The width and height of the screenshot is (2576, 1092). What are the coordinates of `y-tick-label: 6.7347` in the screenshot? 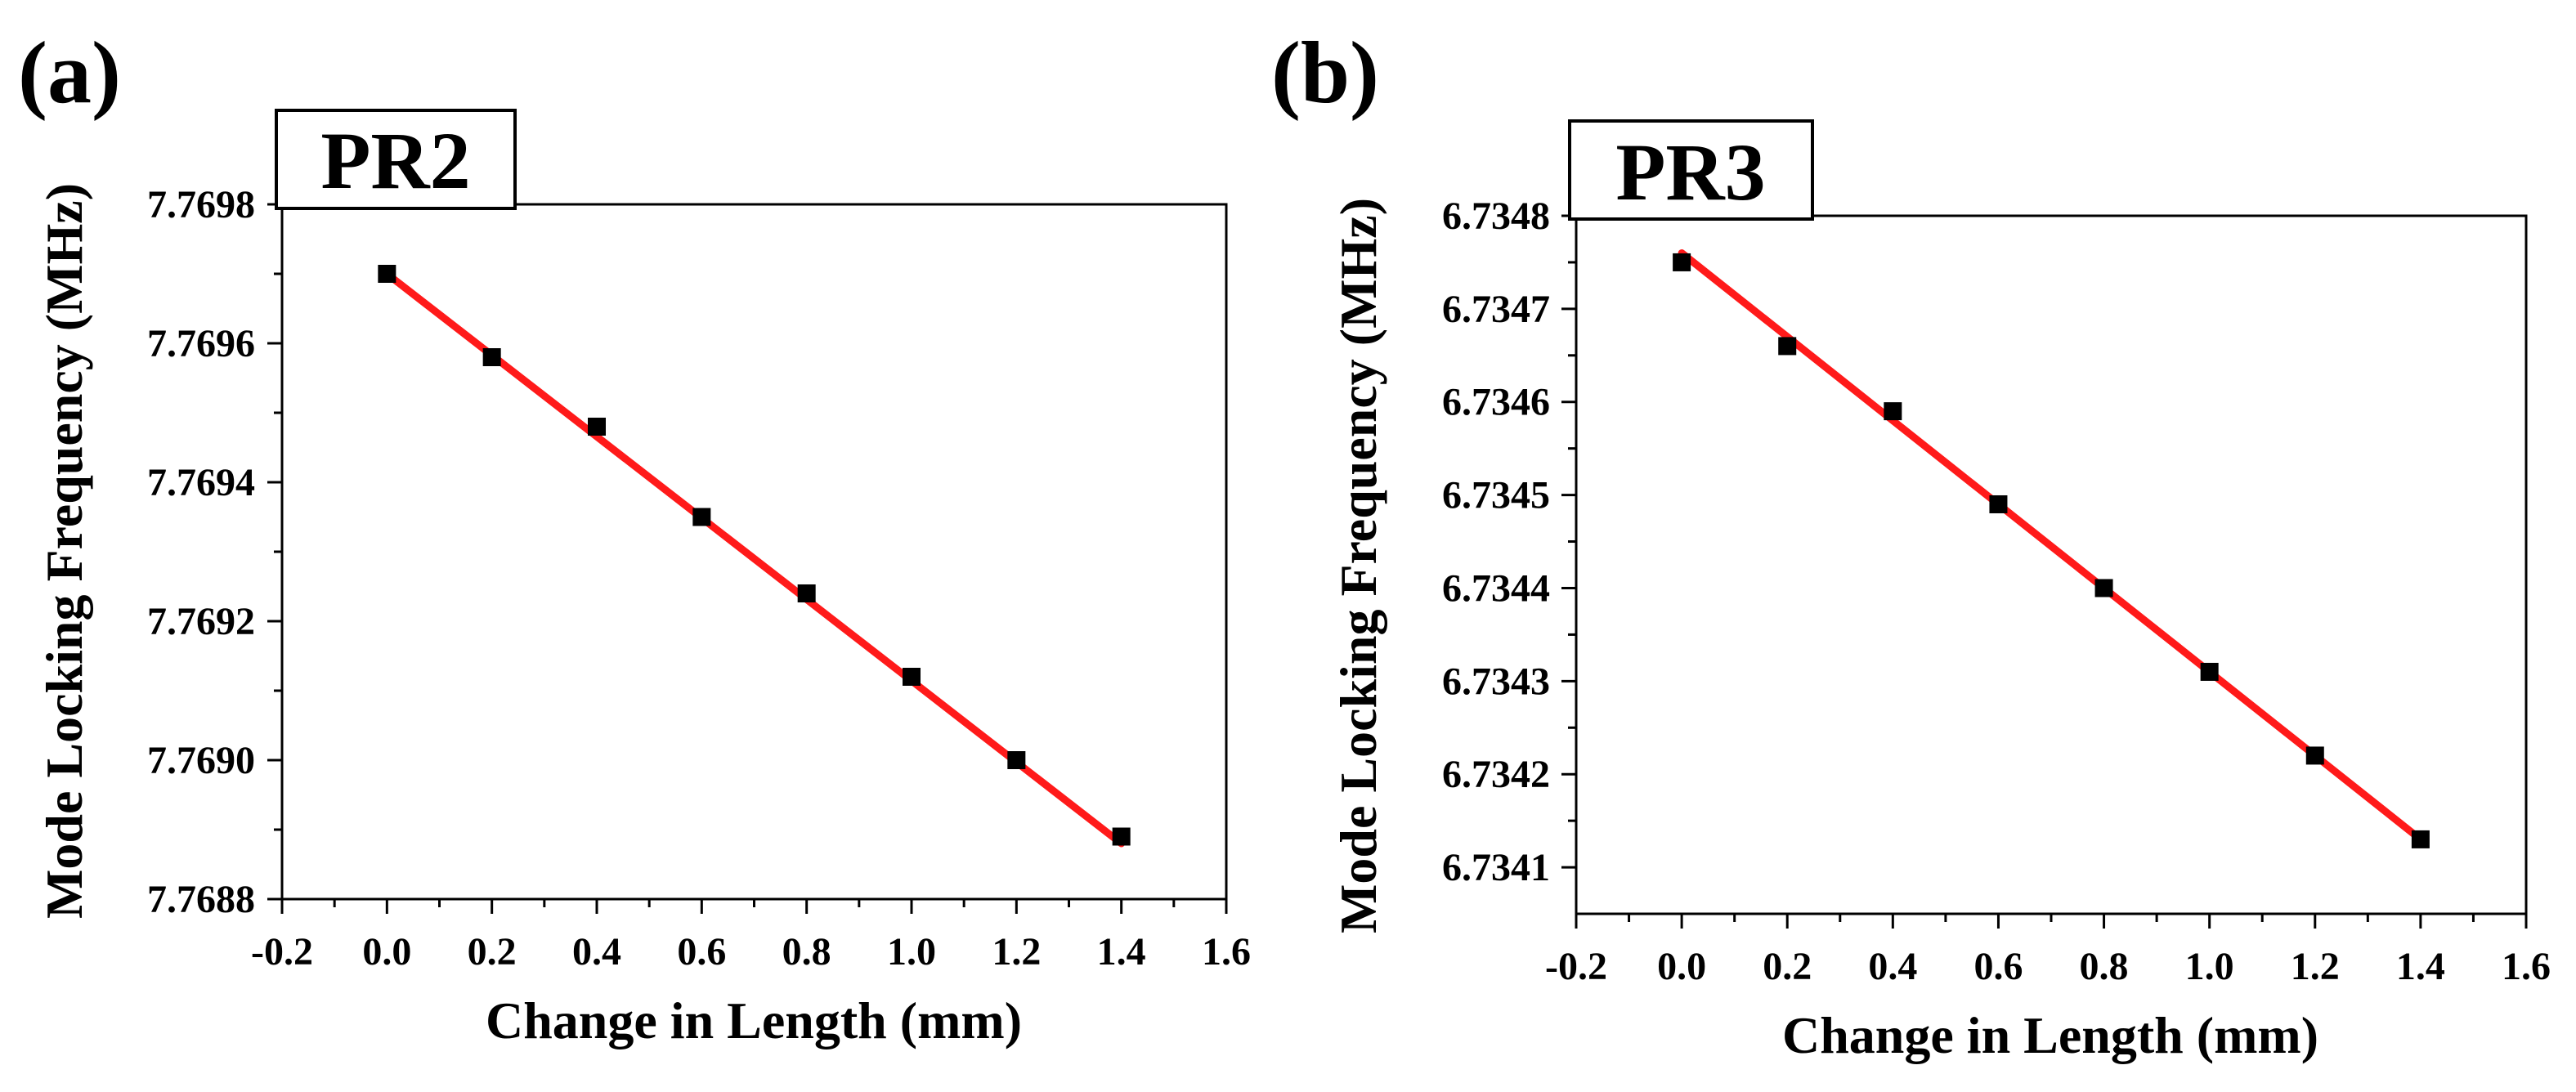 It's located at (1496, 309).